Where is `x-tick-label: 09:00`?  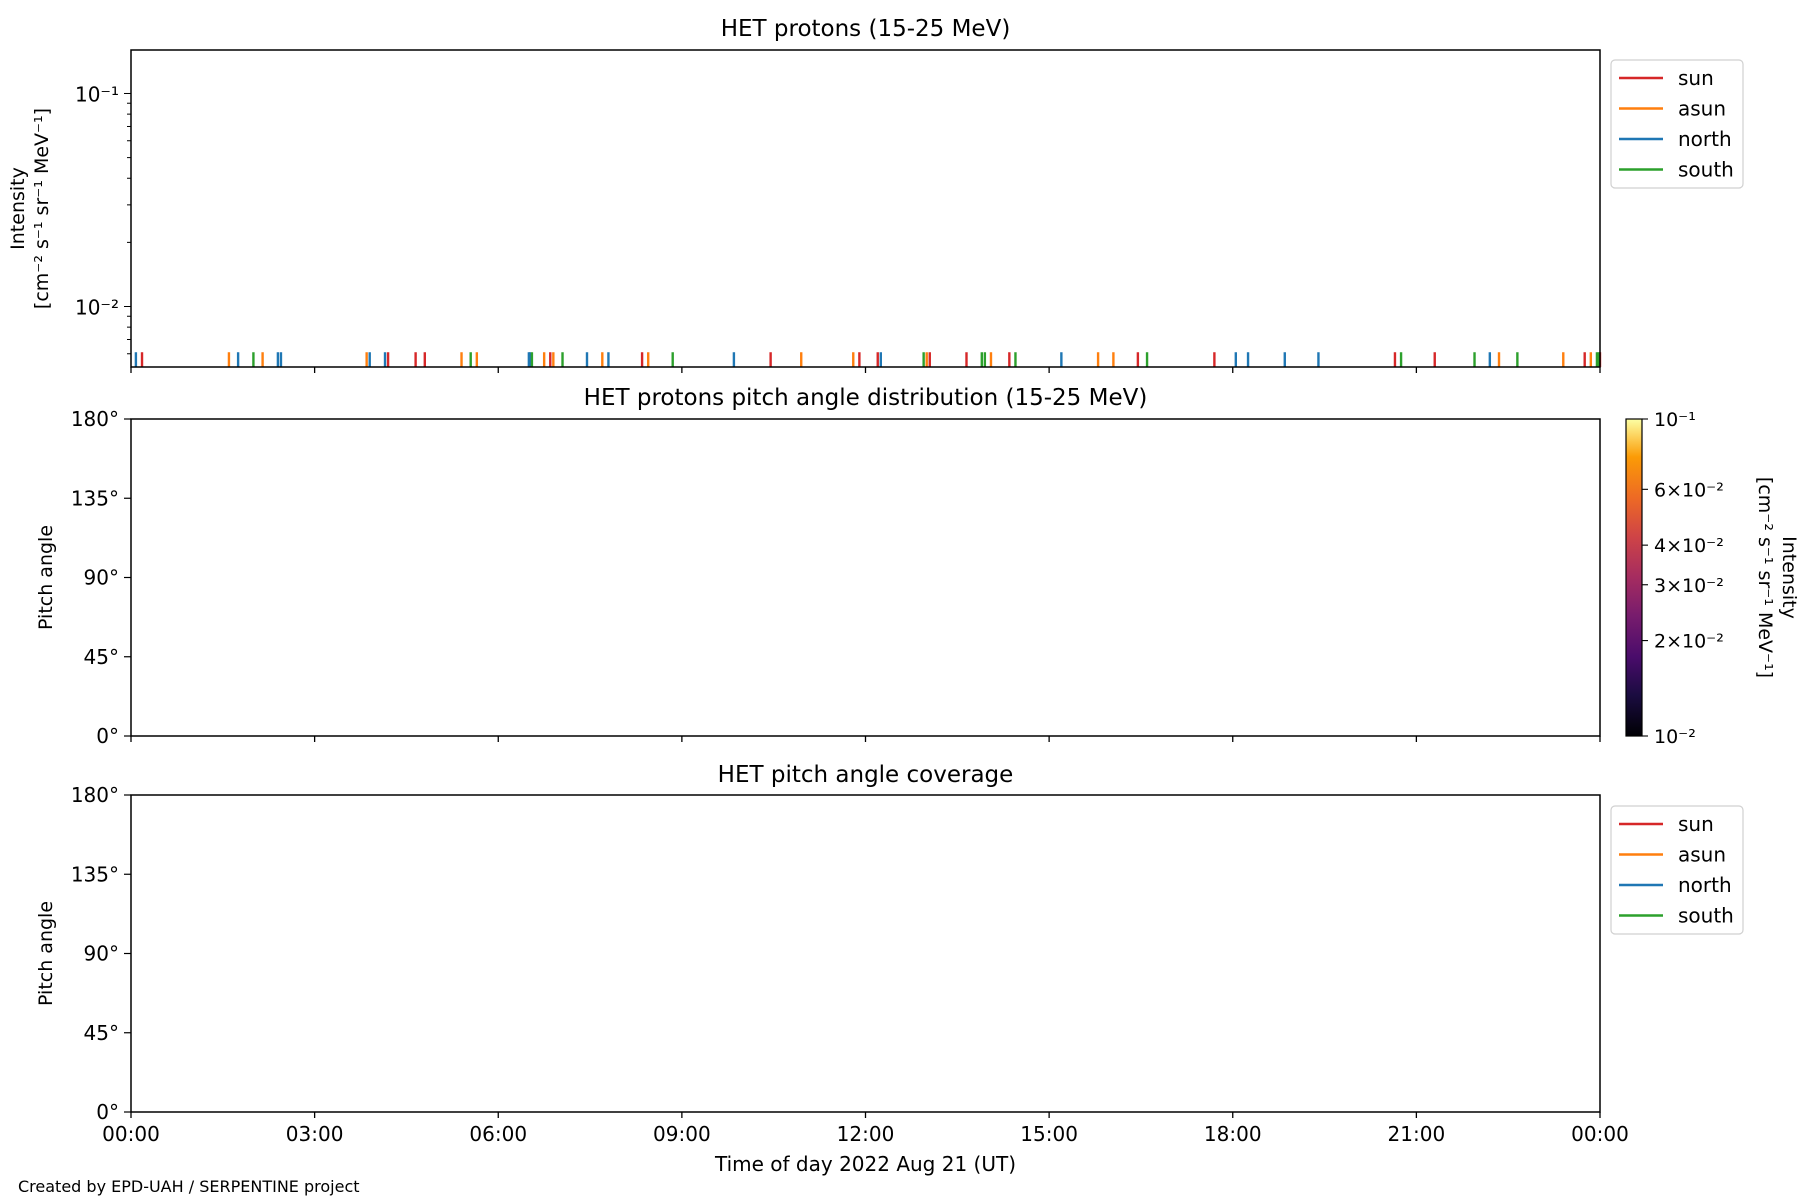 x-tick-label: 09:00 is located at coordinates (682, 1134).